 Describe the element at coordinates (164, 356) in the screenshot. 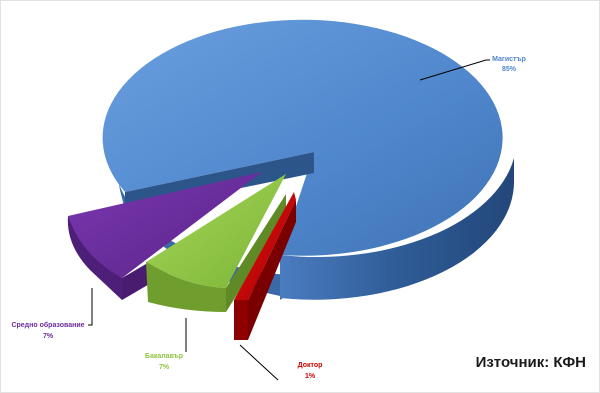

I see `label-bakalavar-name: Бакалавър` at that location.